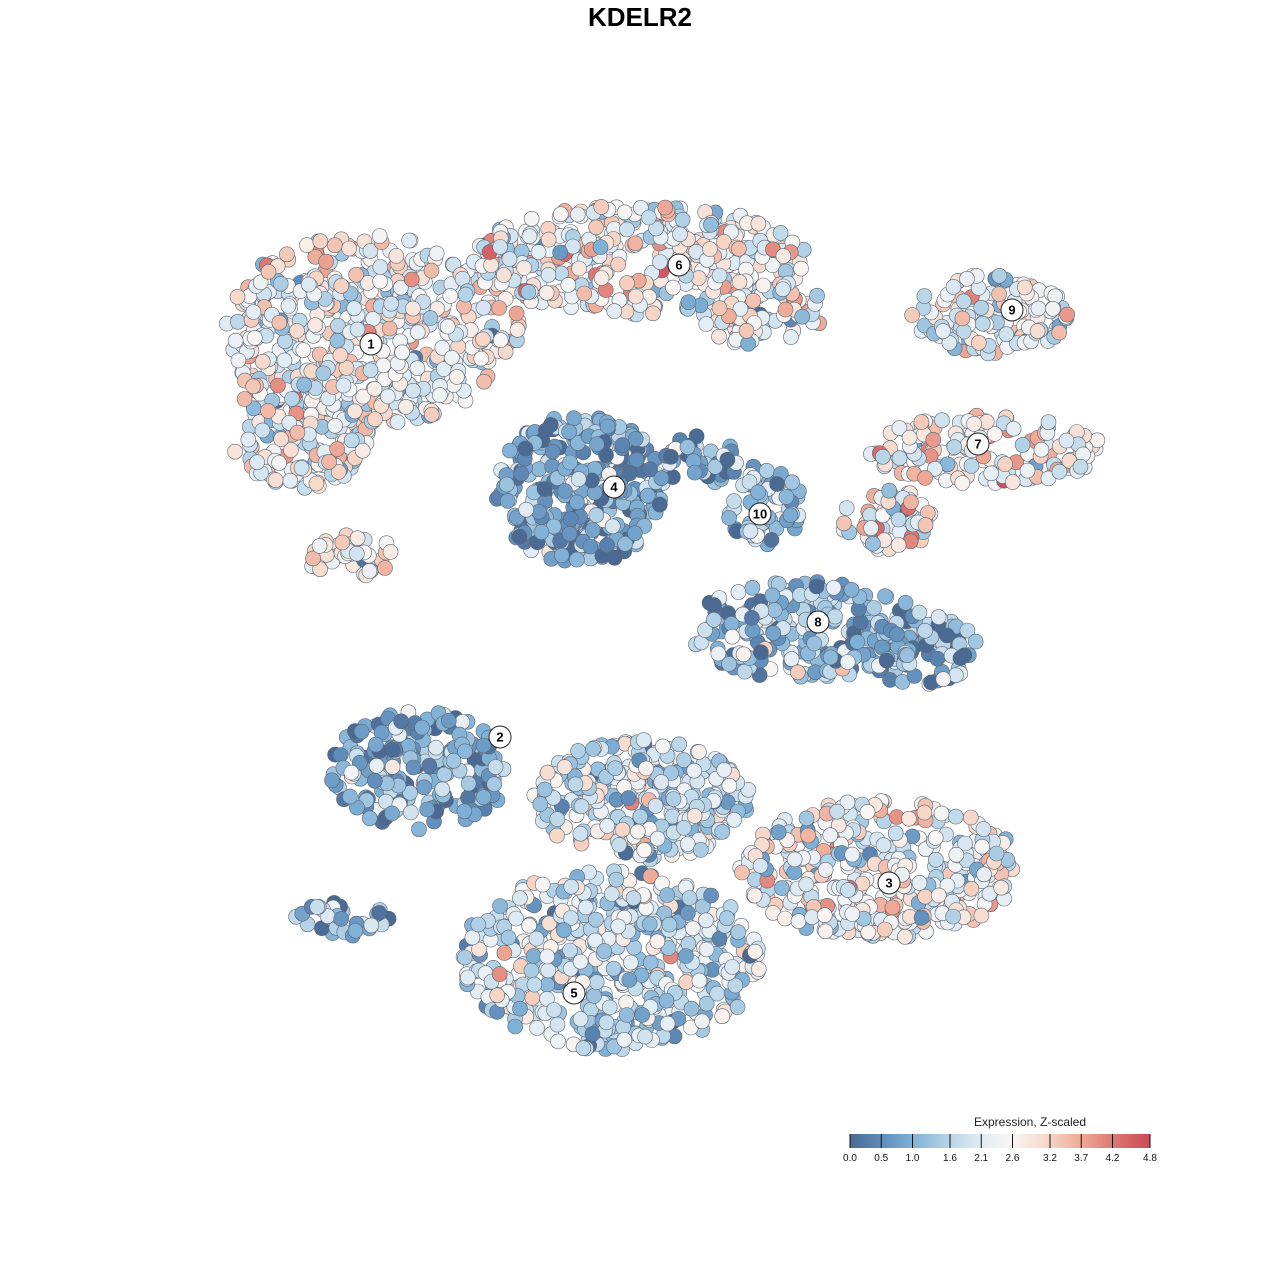  I want to click on colorbar-tick-label: 2.1, so click(981, 1158).